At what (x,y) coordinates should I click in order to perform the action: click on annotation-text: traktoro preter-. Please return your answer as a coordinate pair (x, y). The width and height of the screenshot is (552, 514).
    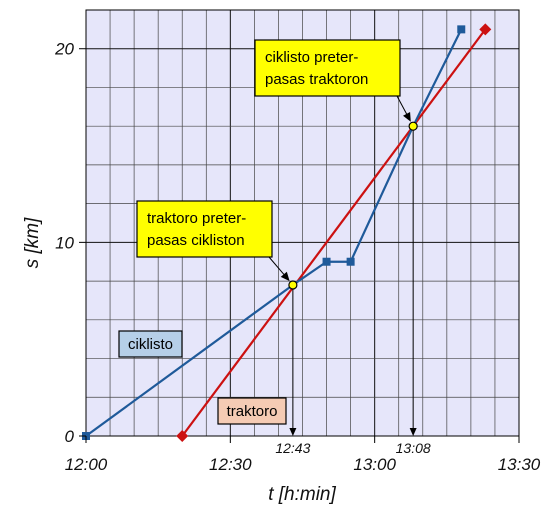
    Looking at the image, I should click on (196, 218).